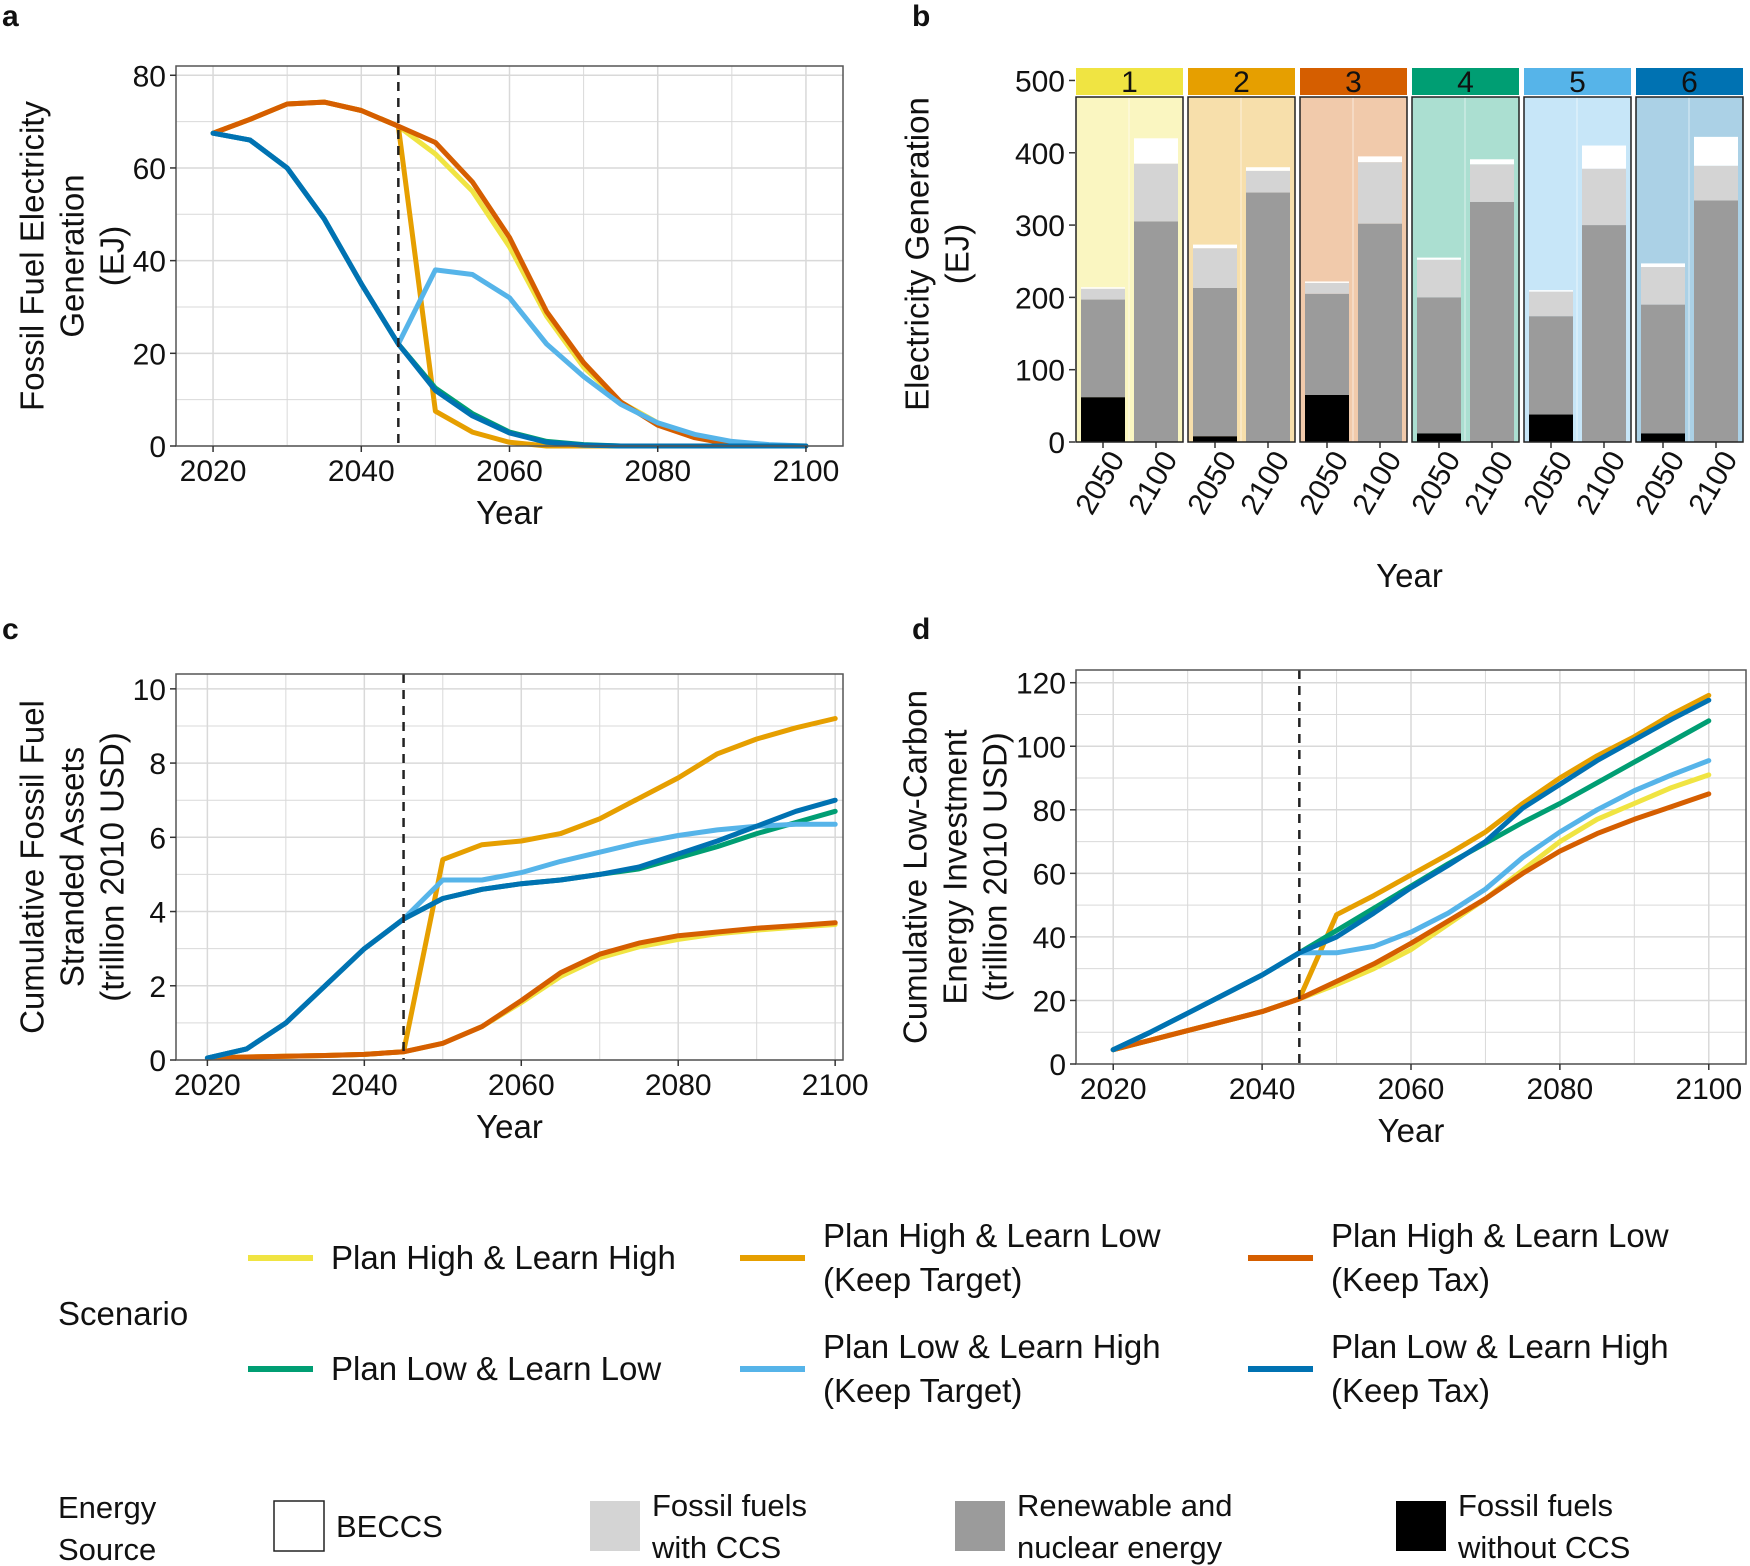 The height and width of the screenshot is (1566, 1750). Describe the element at coordinates (157, 987) in the screenshot. I see `y-tick-label: 2` at that location.